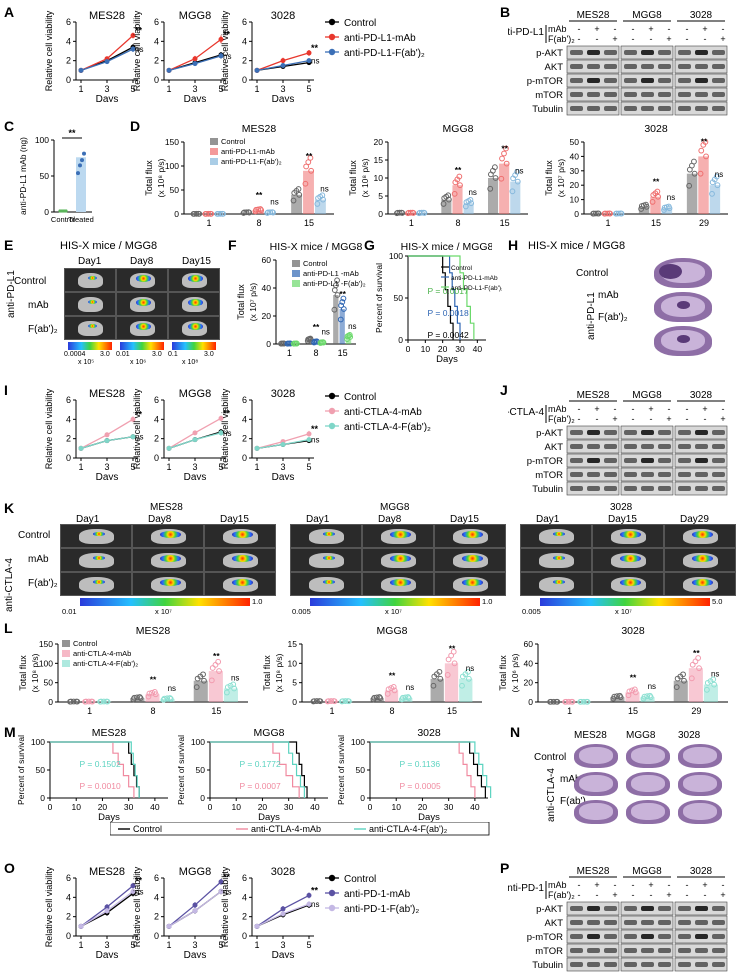  What do you see at coordinates (625, 602) in the screenshot?
I see `color-scale` at bounding box center [625, 602].